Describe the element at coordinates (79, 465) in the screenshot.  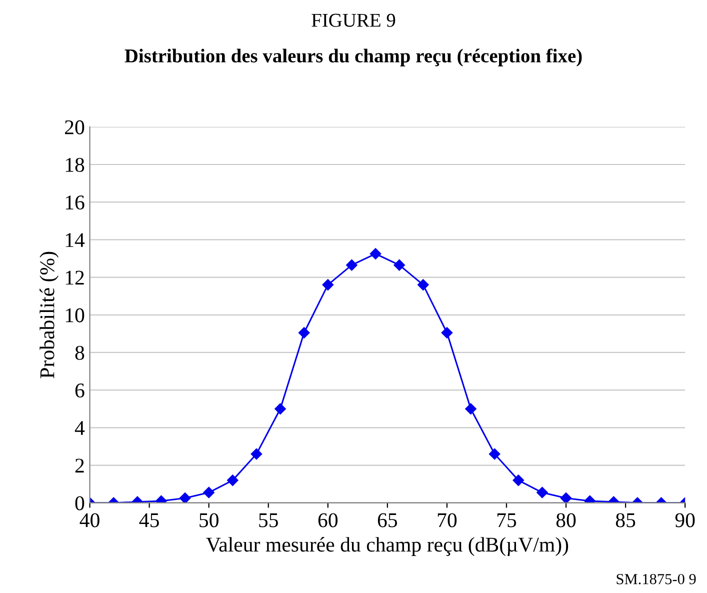
I see `y-tick-label: 2` at that location.